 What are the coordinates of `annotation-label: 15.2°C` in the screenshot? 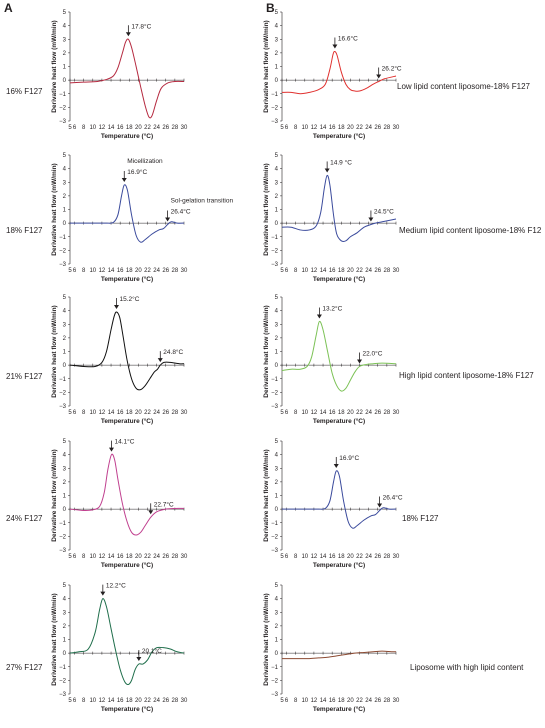 It's located at (130, 299).